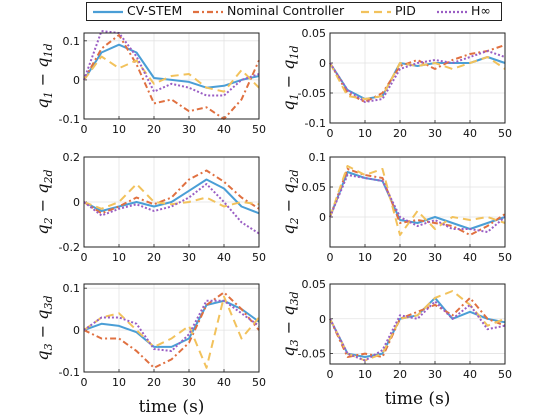 The height and width of the screenshot is (420, 560). What do you see at coordinates (72, 157) in the screenshot?
I see `y-tick-label: 0.2` at bounding box center [72, 157].